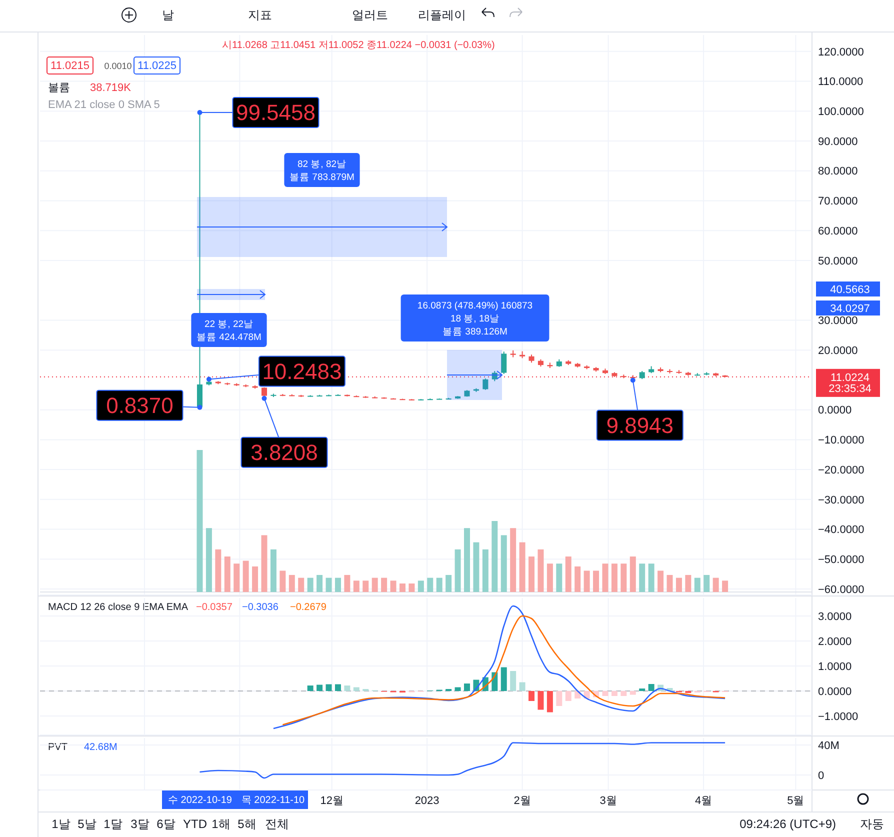 The height and width of the screenshot is (837, 894). I want to click on annotation: −0.3036, so click(260, 607).